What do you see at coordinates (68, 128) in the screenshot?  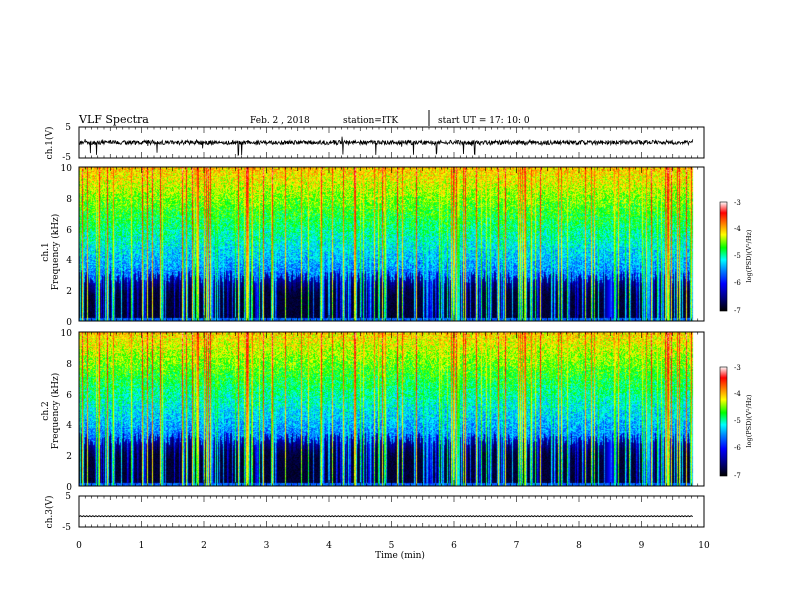 I see `ch1-ytick-top: 5` at bounding box center [68, 128].